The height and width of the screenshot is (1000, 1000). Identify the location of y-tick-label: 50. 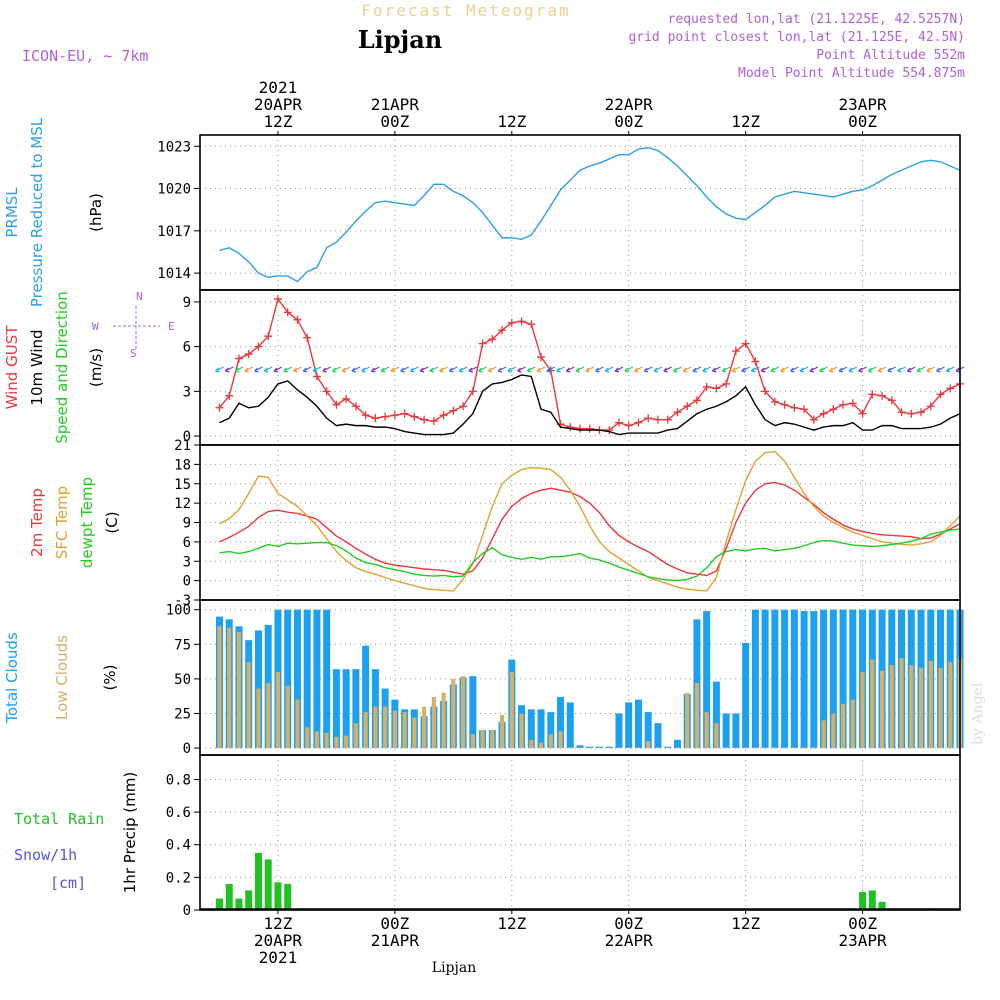
(182, 680).